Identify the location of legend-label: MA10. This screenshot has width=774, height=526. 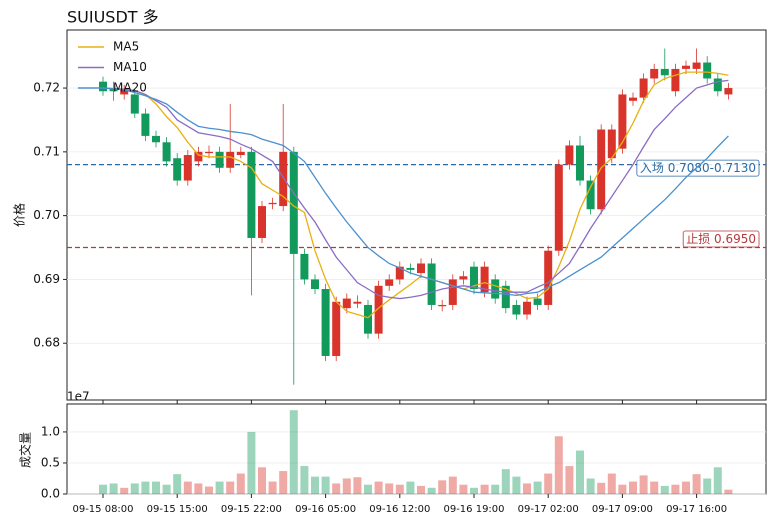
(130, 67).